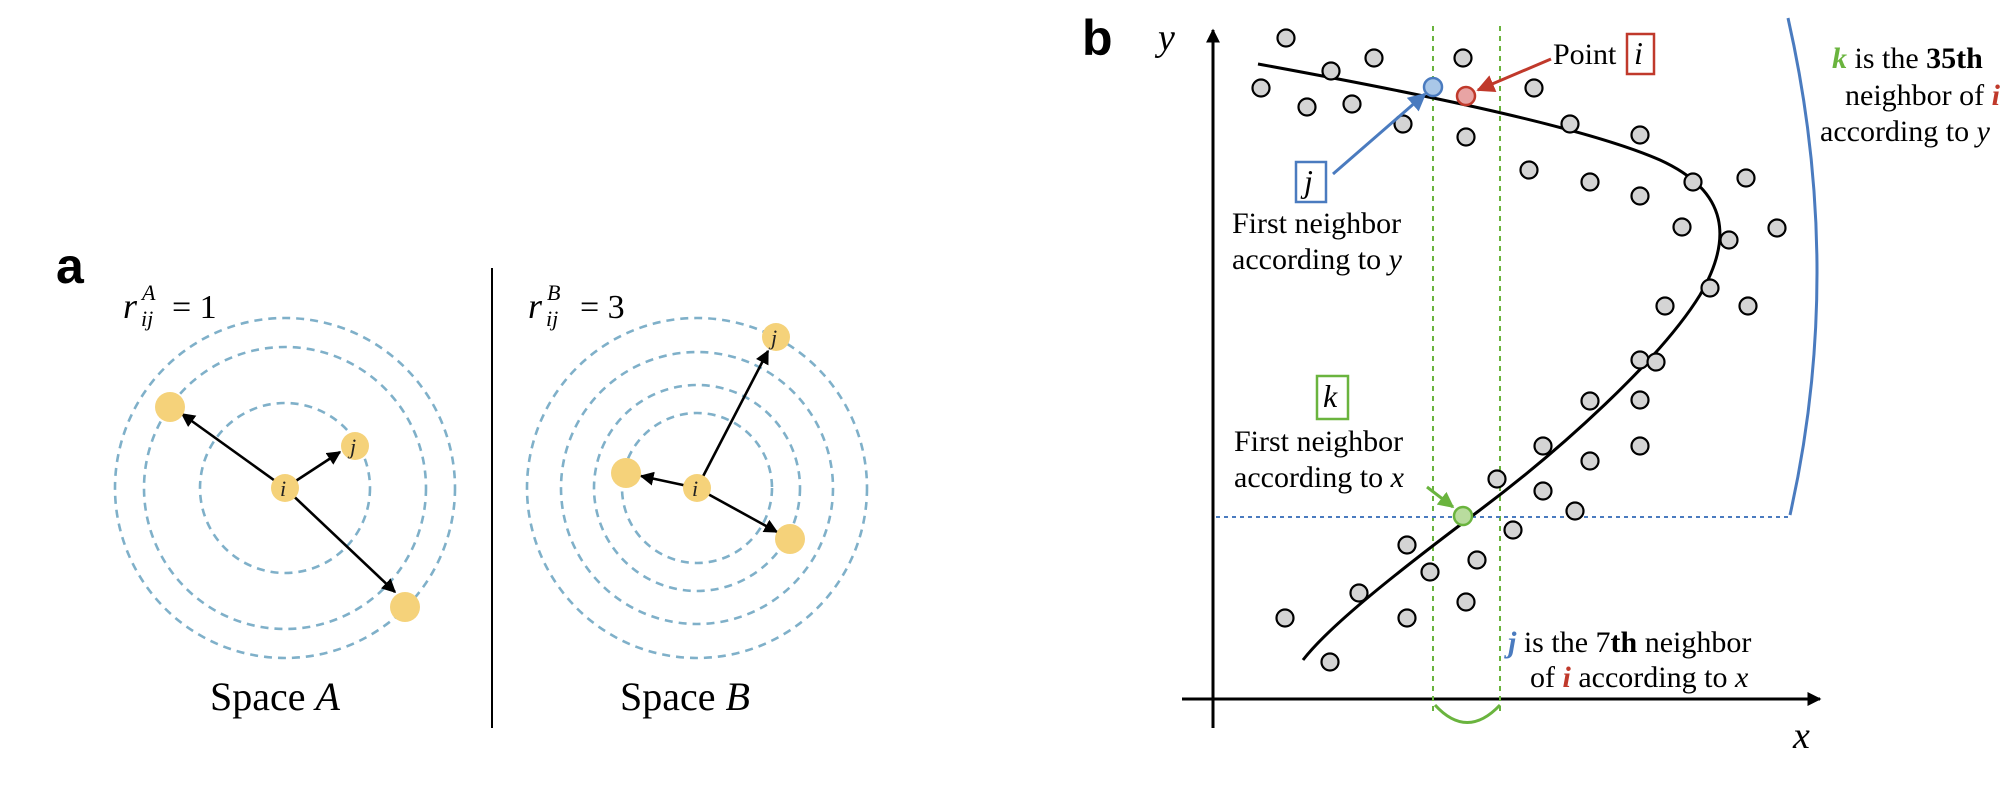  I want to click on space-a-nodes: i j, so click(287, 507).